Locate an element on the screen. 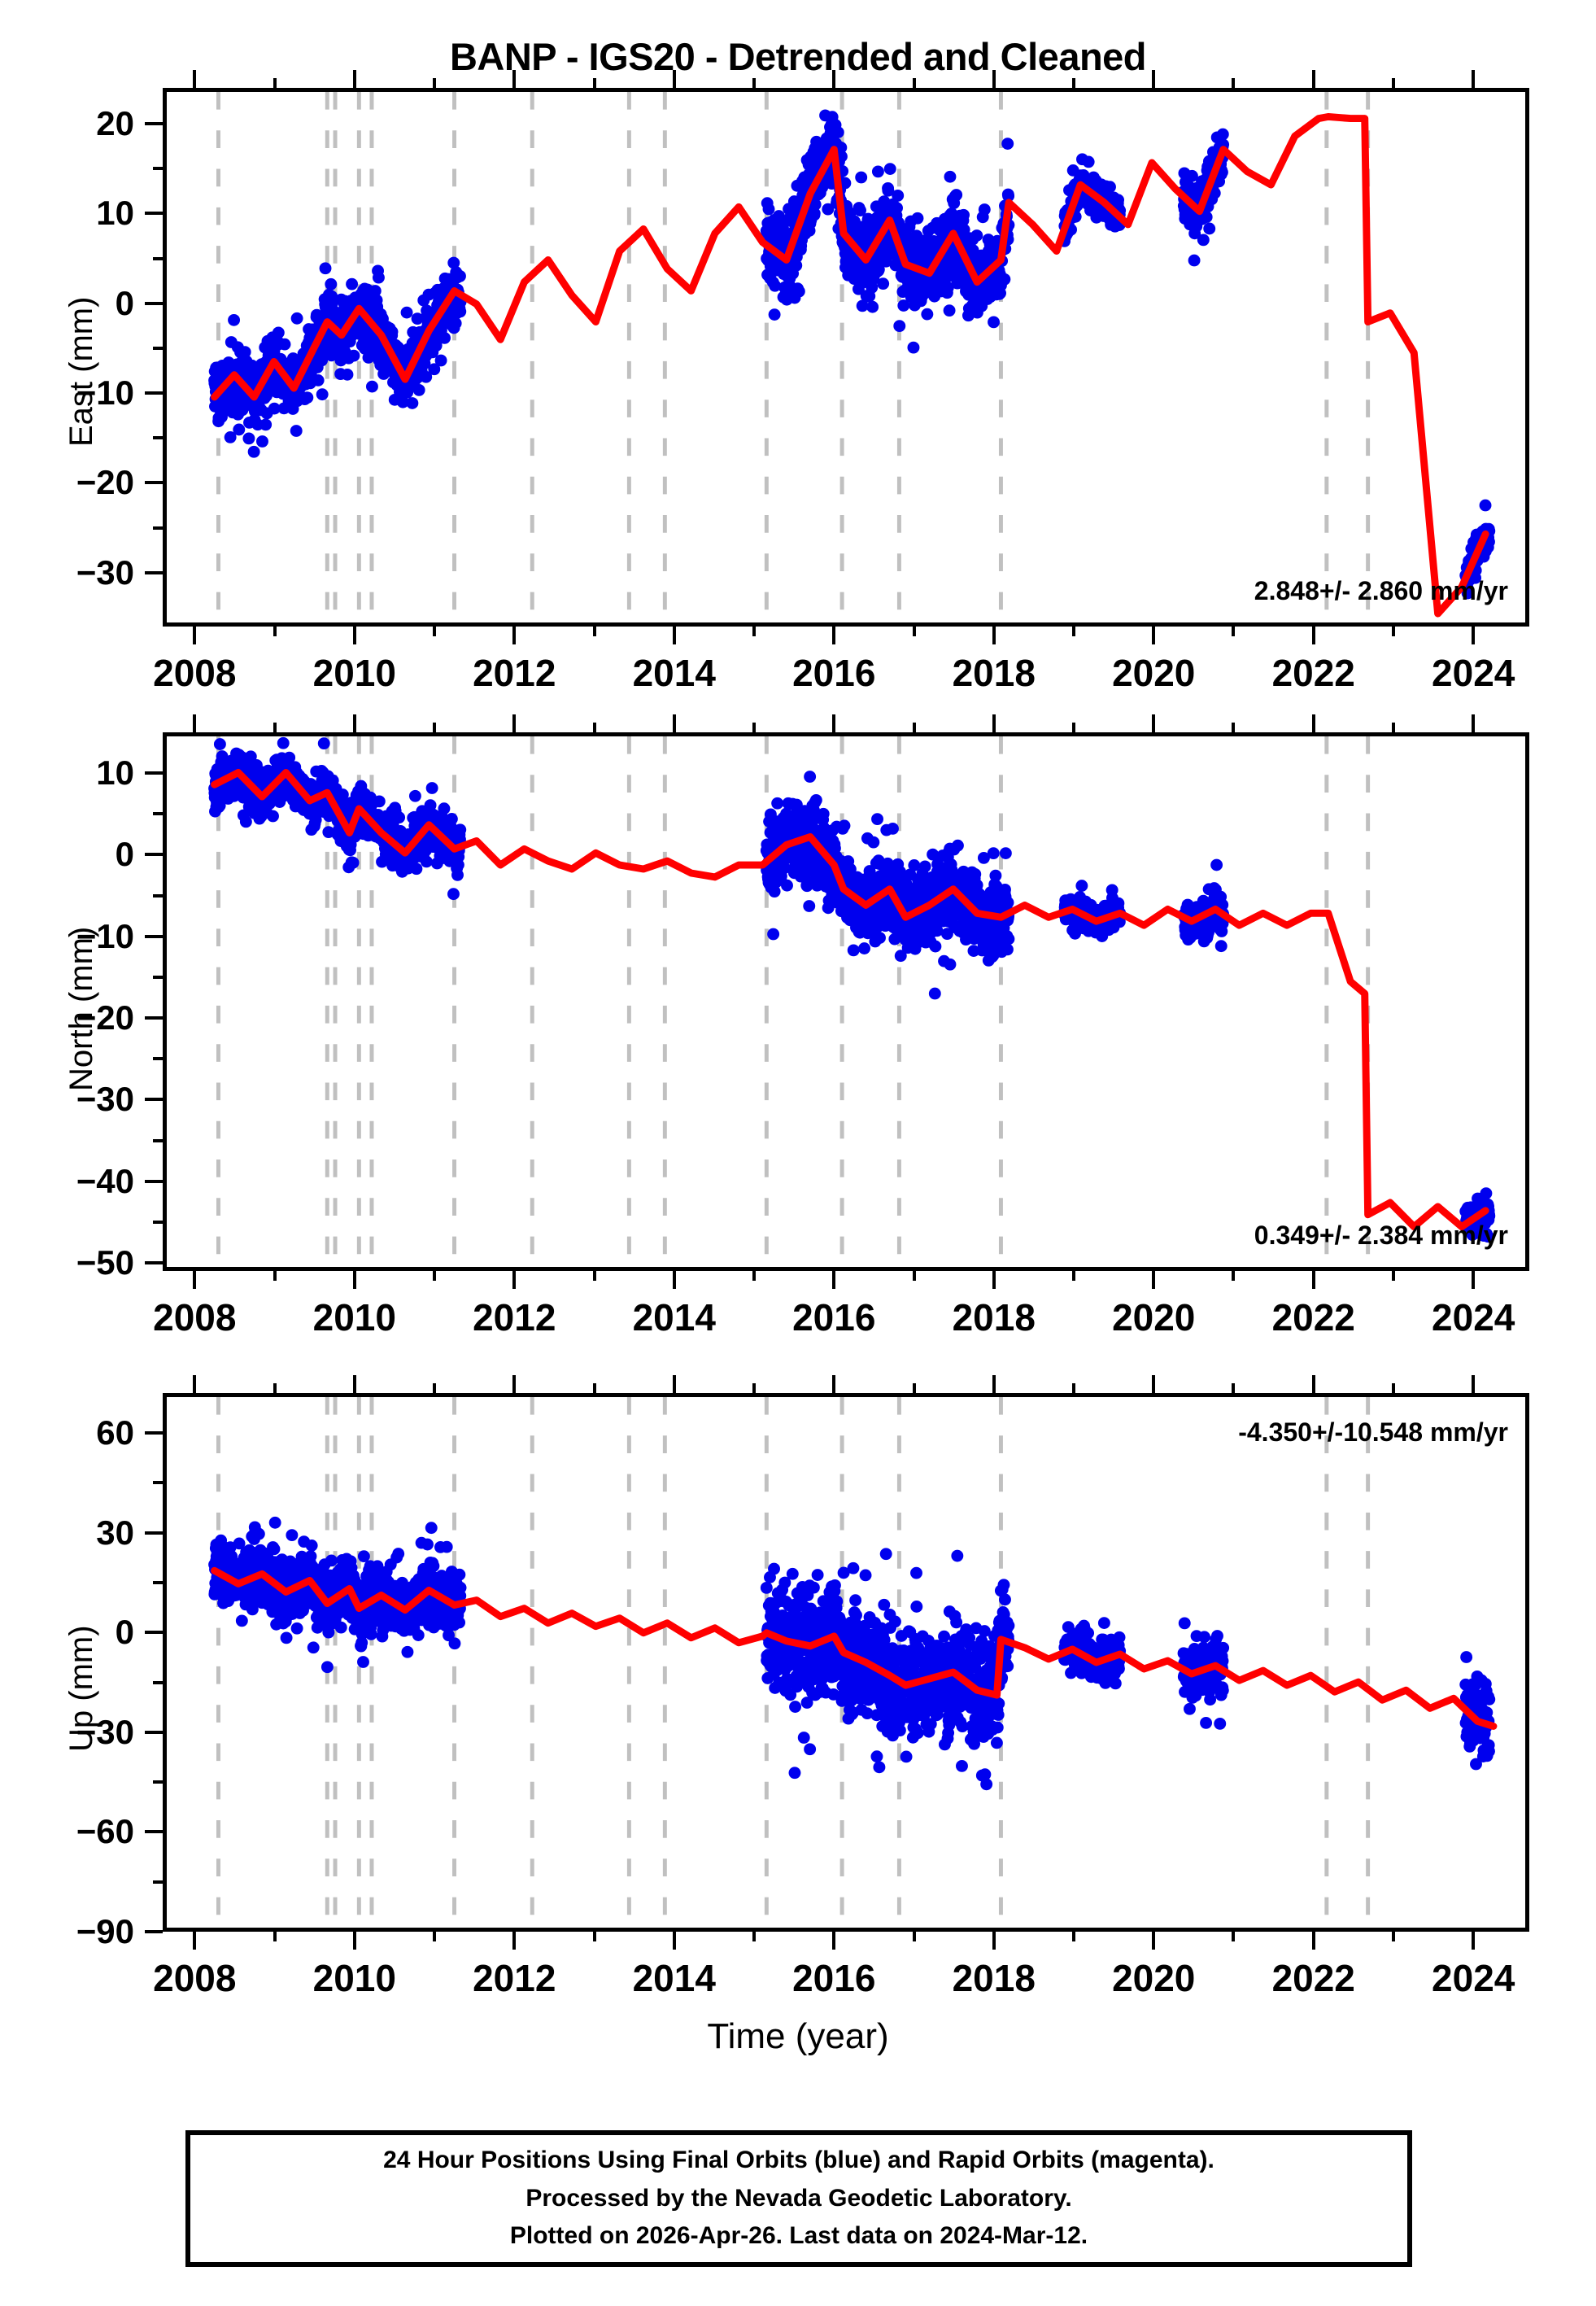 The width and height of the screenshot is (1596, 2306). xtick-label: 2018 is located at coordinates (994, 673).